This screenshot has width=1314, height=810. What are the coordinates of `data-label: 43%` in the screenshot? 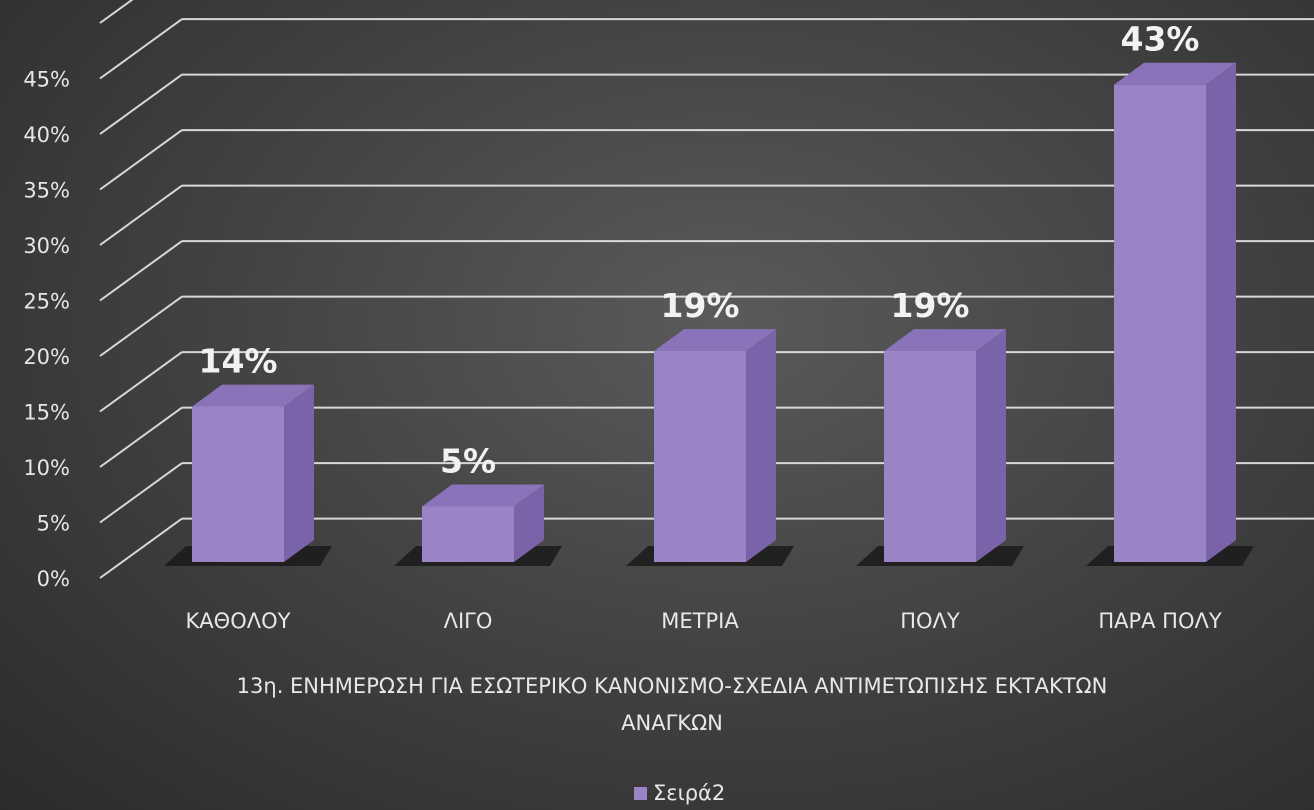 It's located at (1160, 39).